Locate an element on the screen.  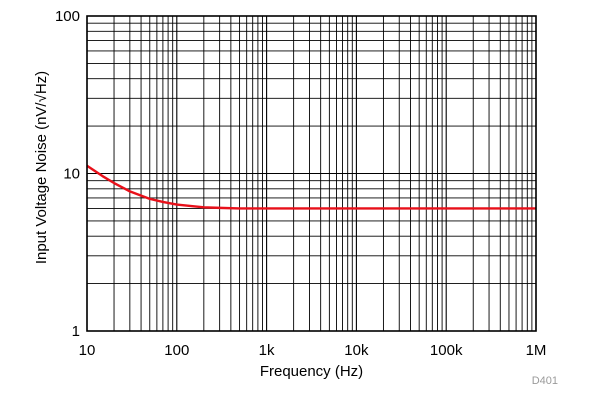
x-tick-label: 100 is located at coordinates (176, 350).